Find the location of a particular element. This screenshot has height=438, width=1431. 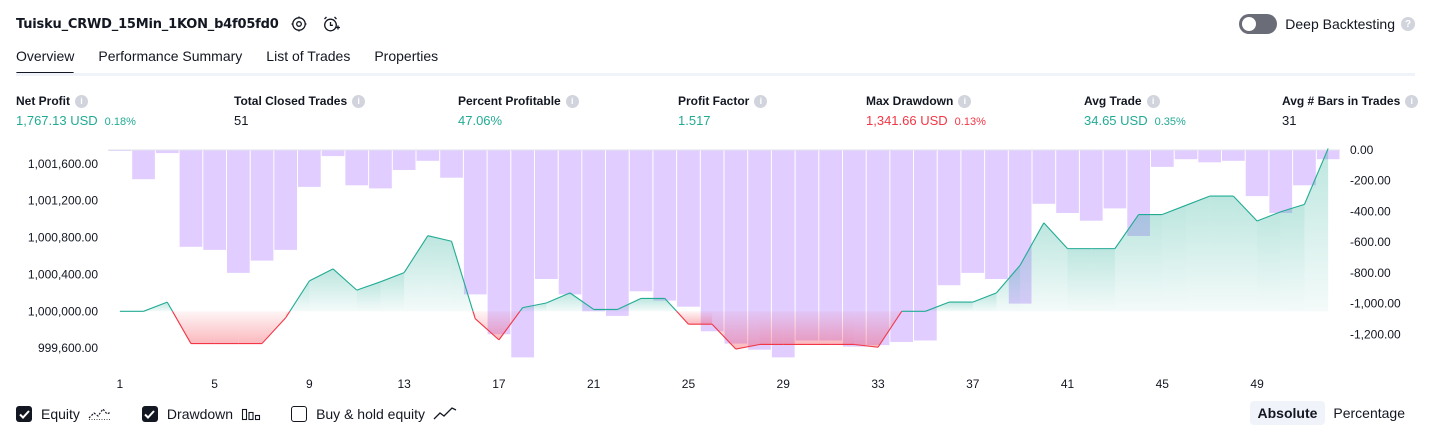

metric-label: Total Closed Trades is located at coordinates (291, 101).